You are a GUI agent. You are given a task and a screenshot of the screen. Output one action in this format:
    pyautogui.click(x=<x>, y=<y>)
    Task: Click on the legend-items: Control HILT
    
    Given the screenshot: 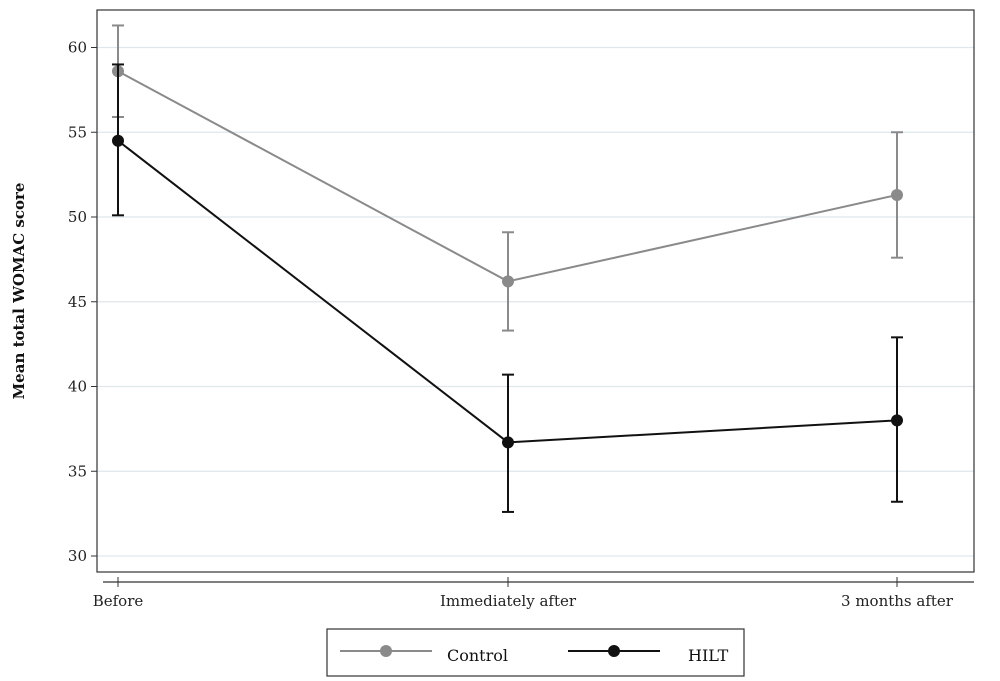 What is the action you would take?
    pyautogui.click(x=534, y=655)
    